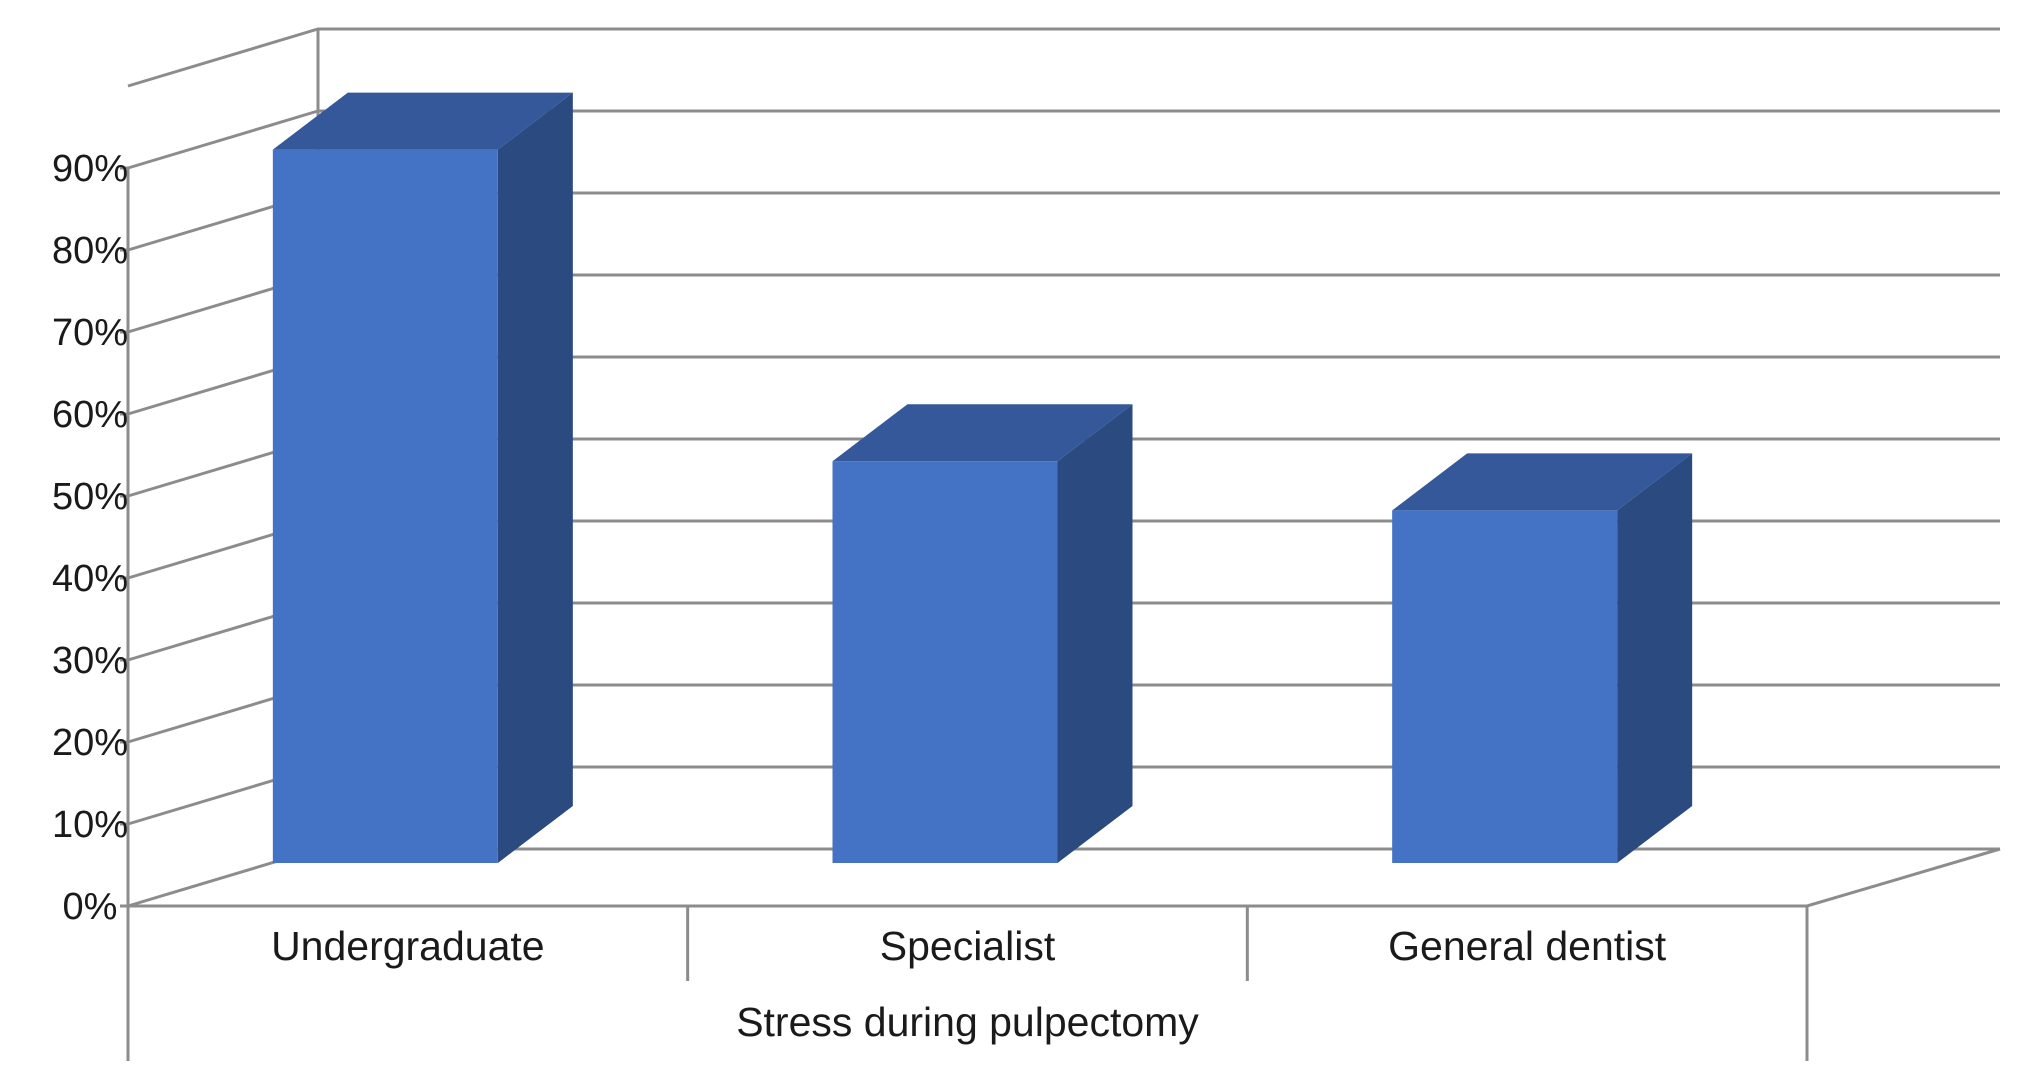  I want to click on y-tick-label: 90%, so click(90, 169).